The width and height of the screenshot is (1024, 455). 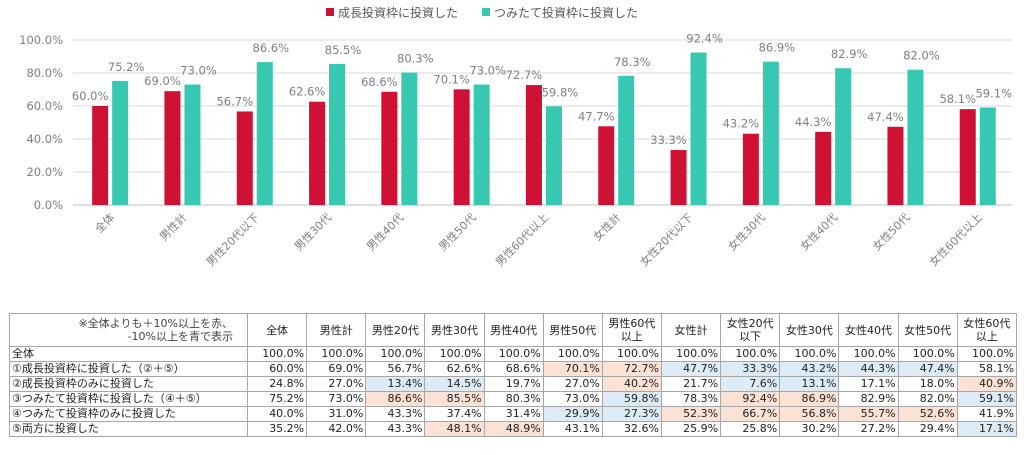 What do you see at coordinates (454, 399) in the screenshot?
I see `table-cell: 85.5%` at bounding box center [454, 399].